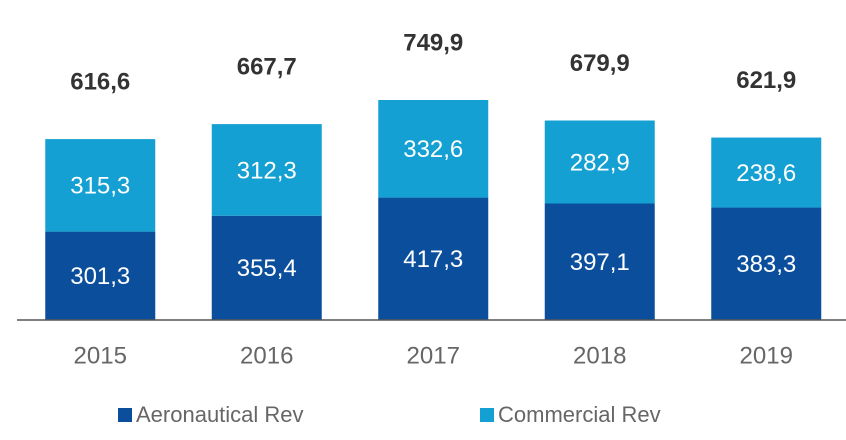 This screenshot has width=846, height=440. I want to click on data-label: 417,3, so click(433, 259).